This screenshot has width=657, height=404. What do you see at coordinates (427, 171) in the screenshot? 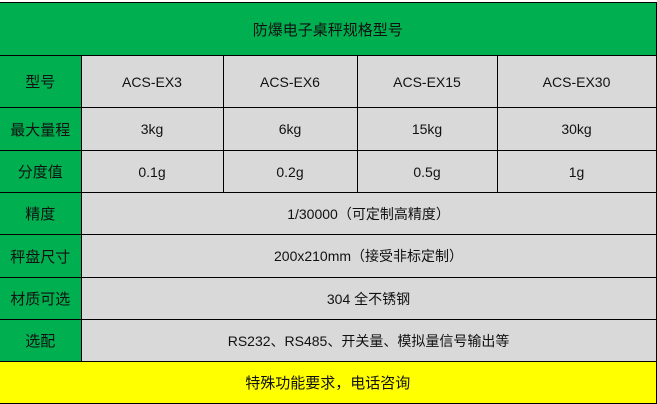
I see `cell: 0.5g` at bounding box center [427, 171].